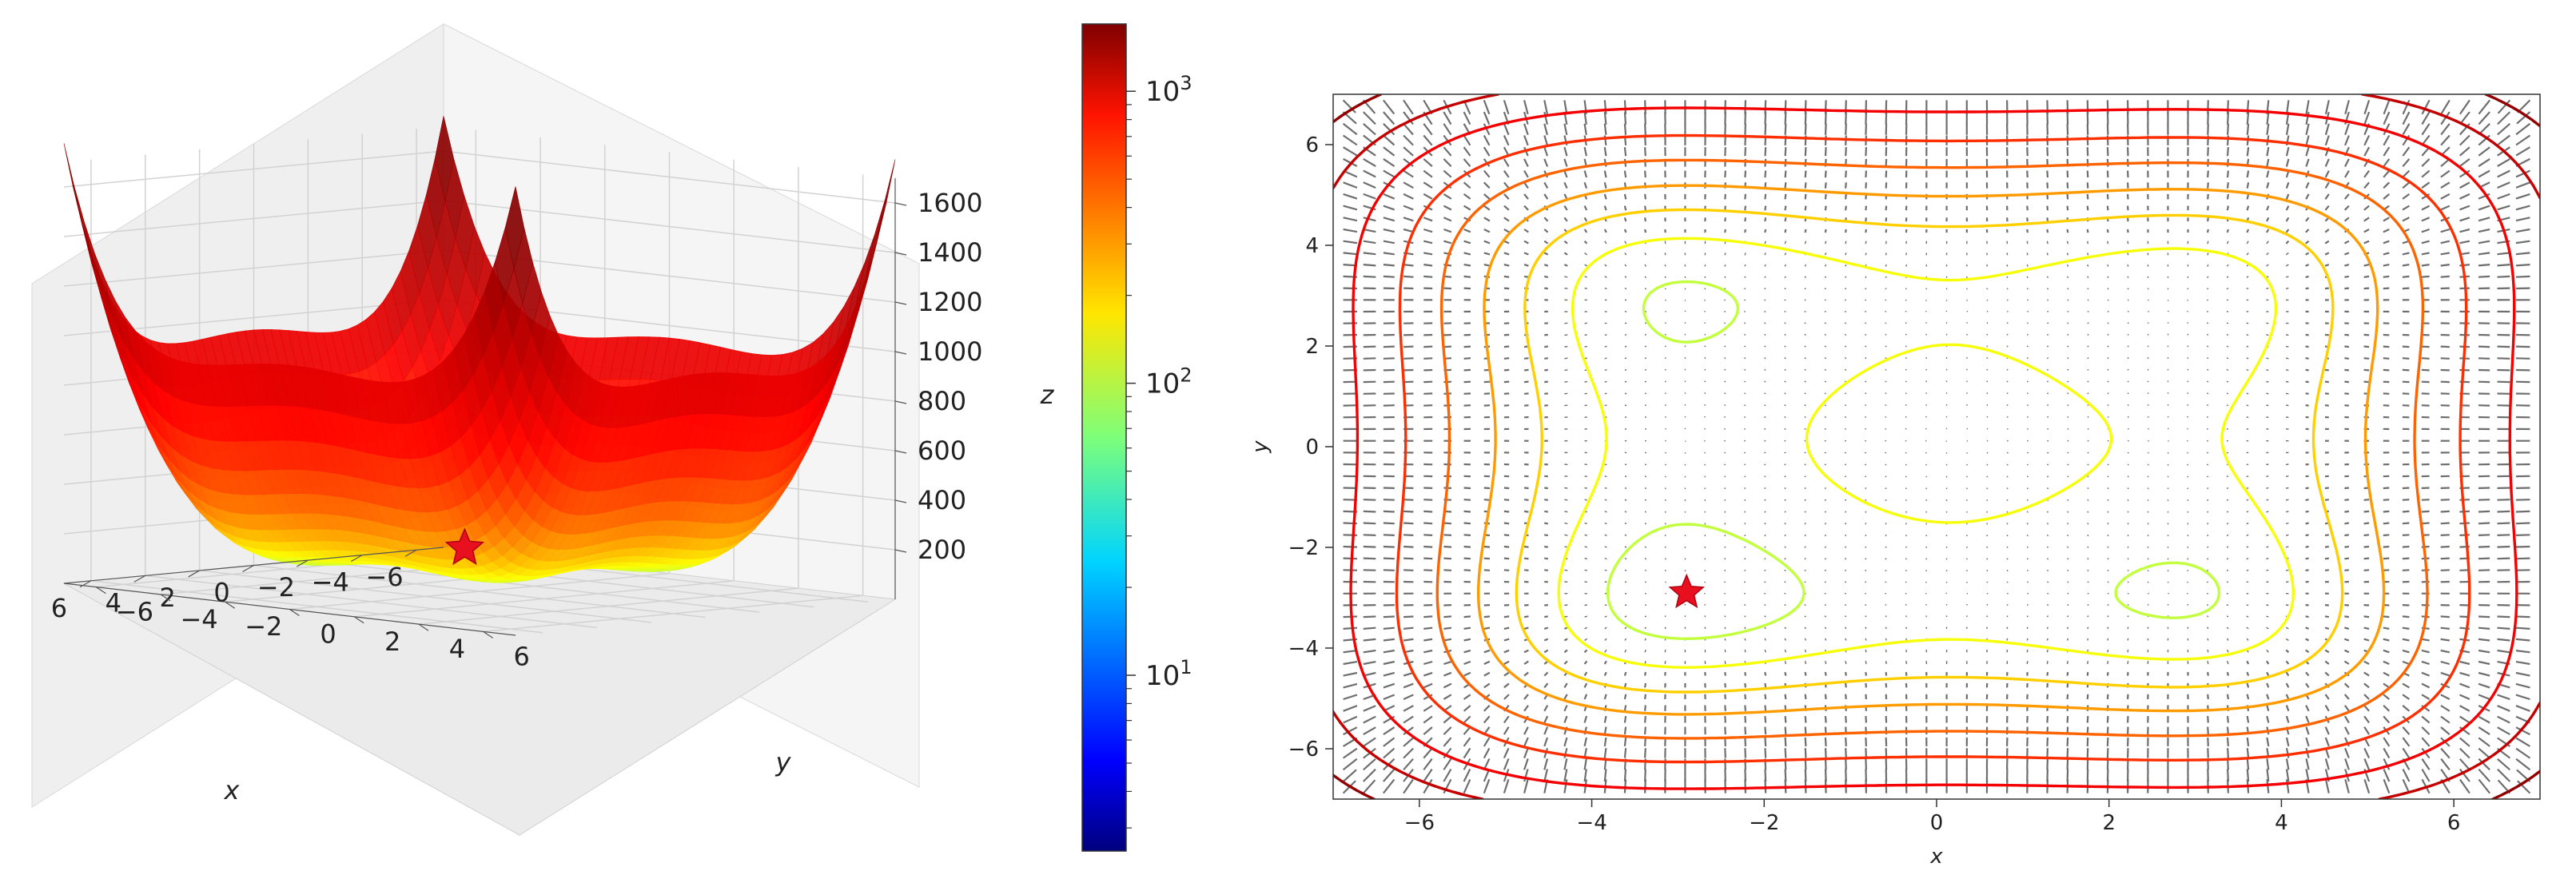 Image resolution: width=2576 pixels, height=883 pixels. What do you see at coordinates (1104, 438) in the screenshot?
I see `colorbar-gradient` at bounding box center [1104, 438].